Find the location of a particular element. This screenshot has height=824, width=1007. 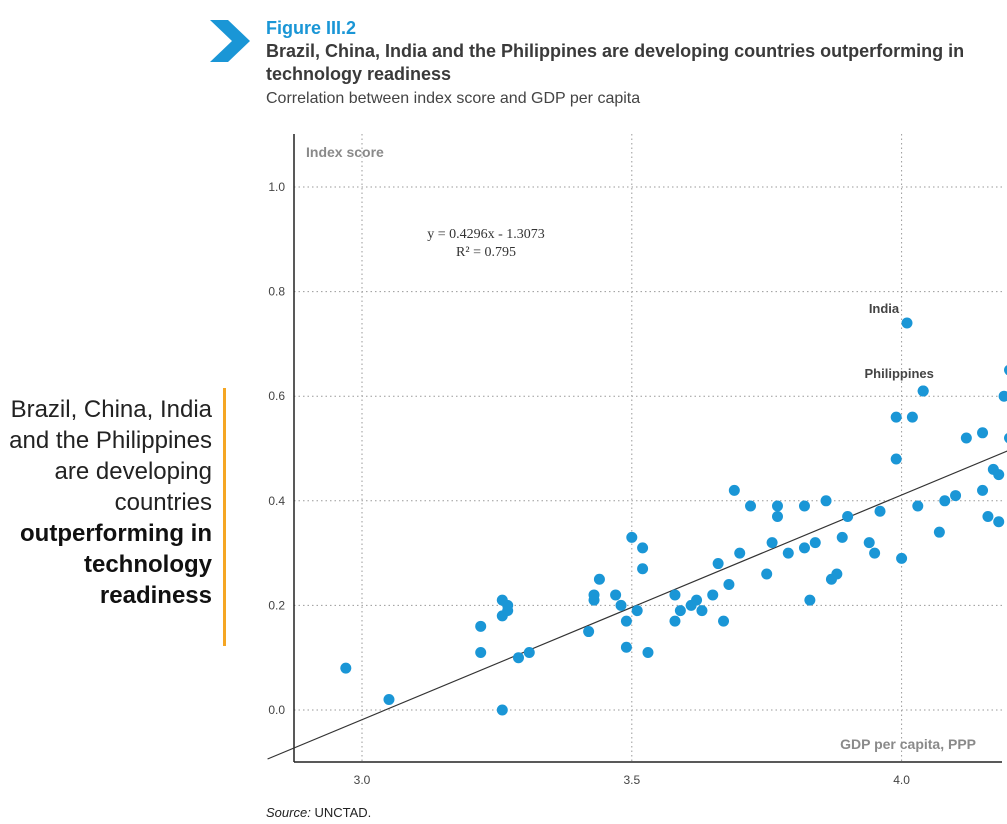

y-tick-label: 0.6 is located at coordinates (276, 396).